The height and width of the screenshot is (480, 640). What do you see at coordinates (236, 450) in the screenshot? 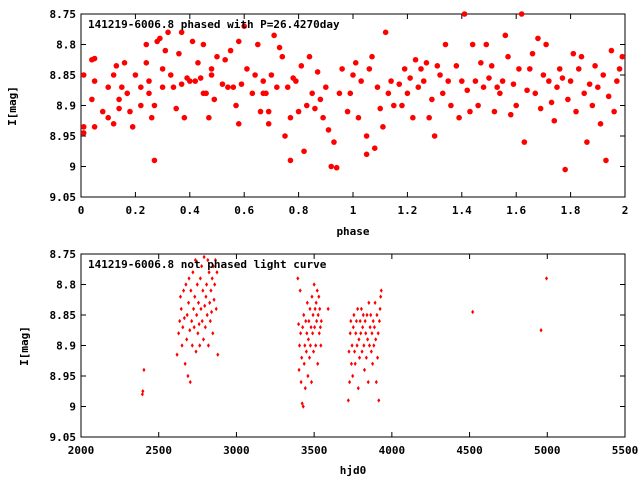
I see `x-tick-label: 3000` at bounding box center [236, 450].